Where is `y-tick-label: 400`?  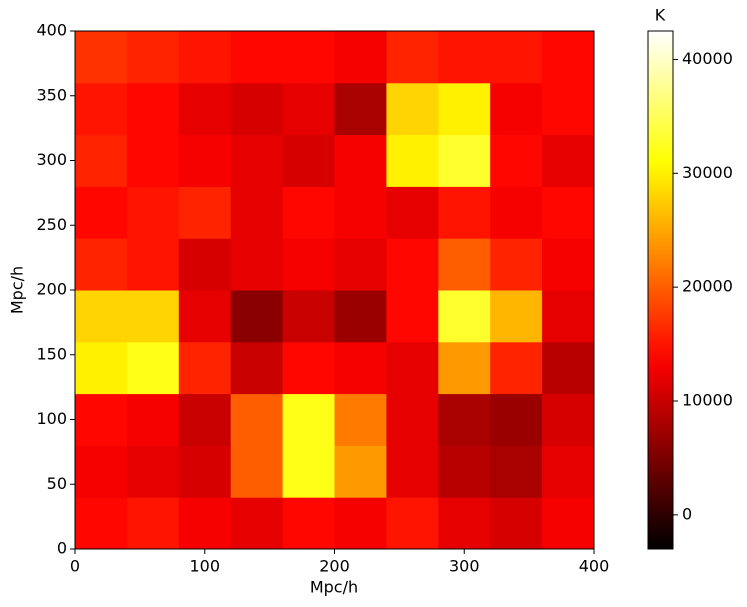 y-tick-label: 400 is located at coordinates (51, 30).